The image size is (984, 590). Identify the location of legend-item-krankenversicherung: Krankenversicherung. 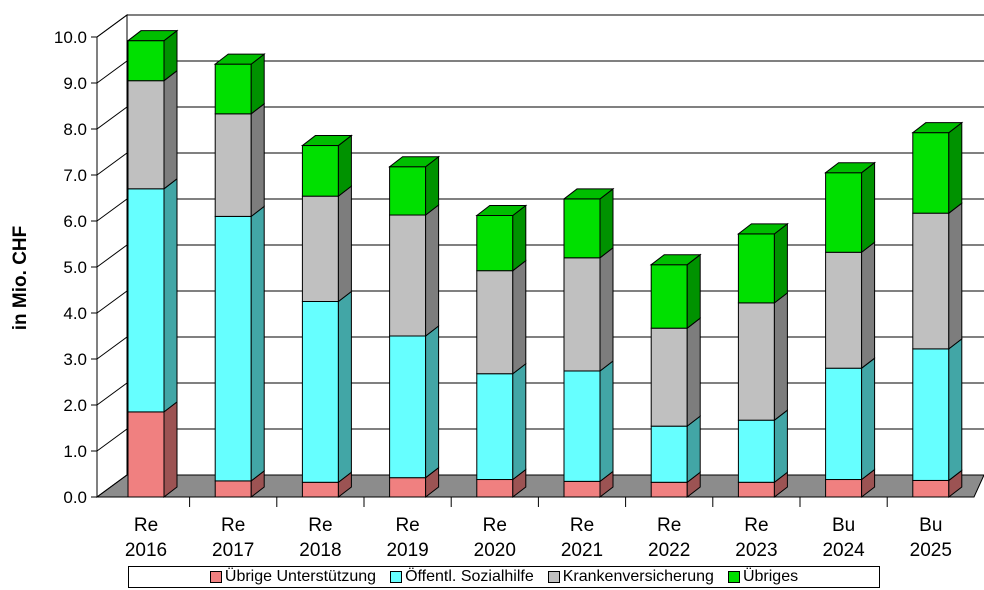
(630, 577).